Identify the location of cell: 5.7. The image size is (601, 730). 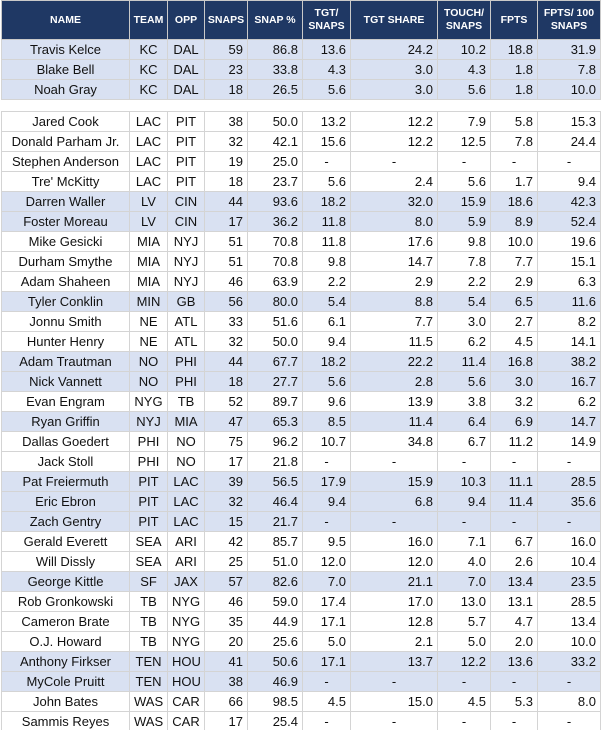
(464, 621).